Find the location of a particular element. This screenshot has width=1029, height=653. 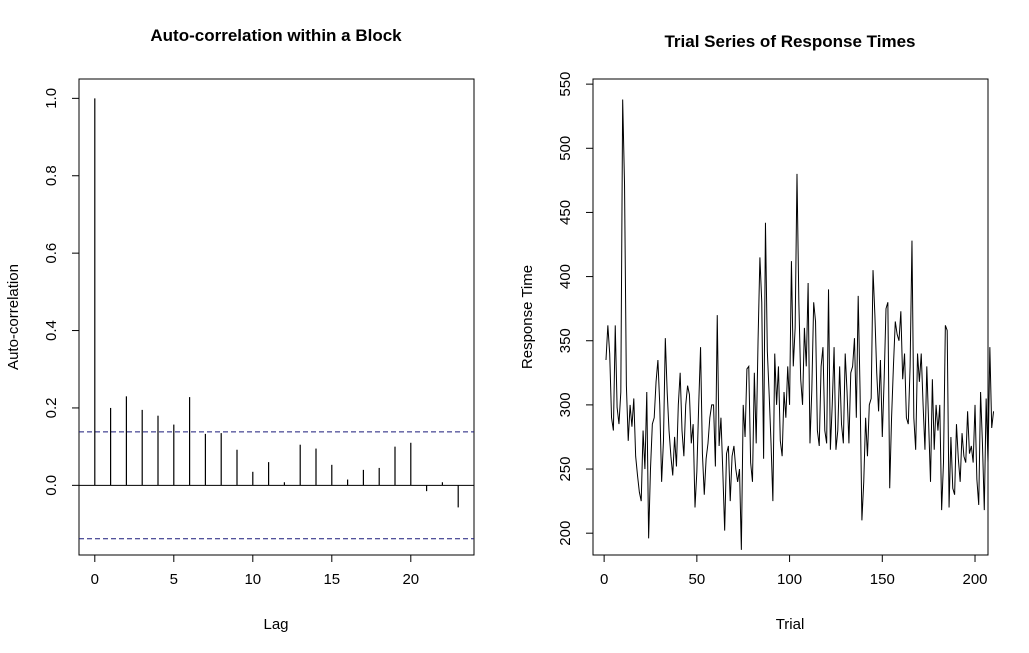

trial-series-y-tick-label: 450 is located at coordinates (565, 212).